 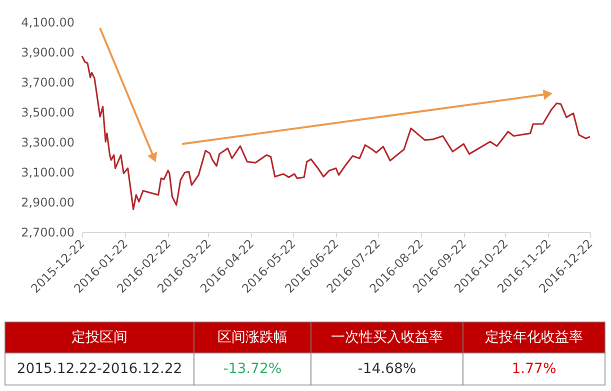 I want to click on text: 2015.12.22-2016.12.22, so click(x=99, y=369).